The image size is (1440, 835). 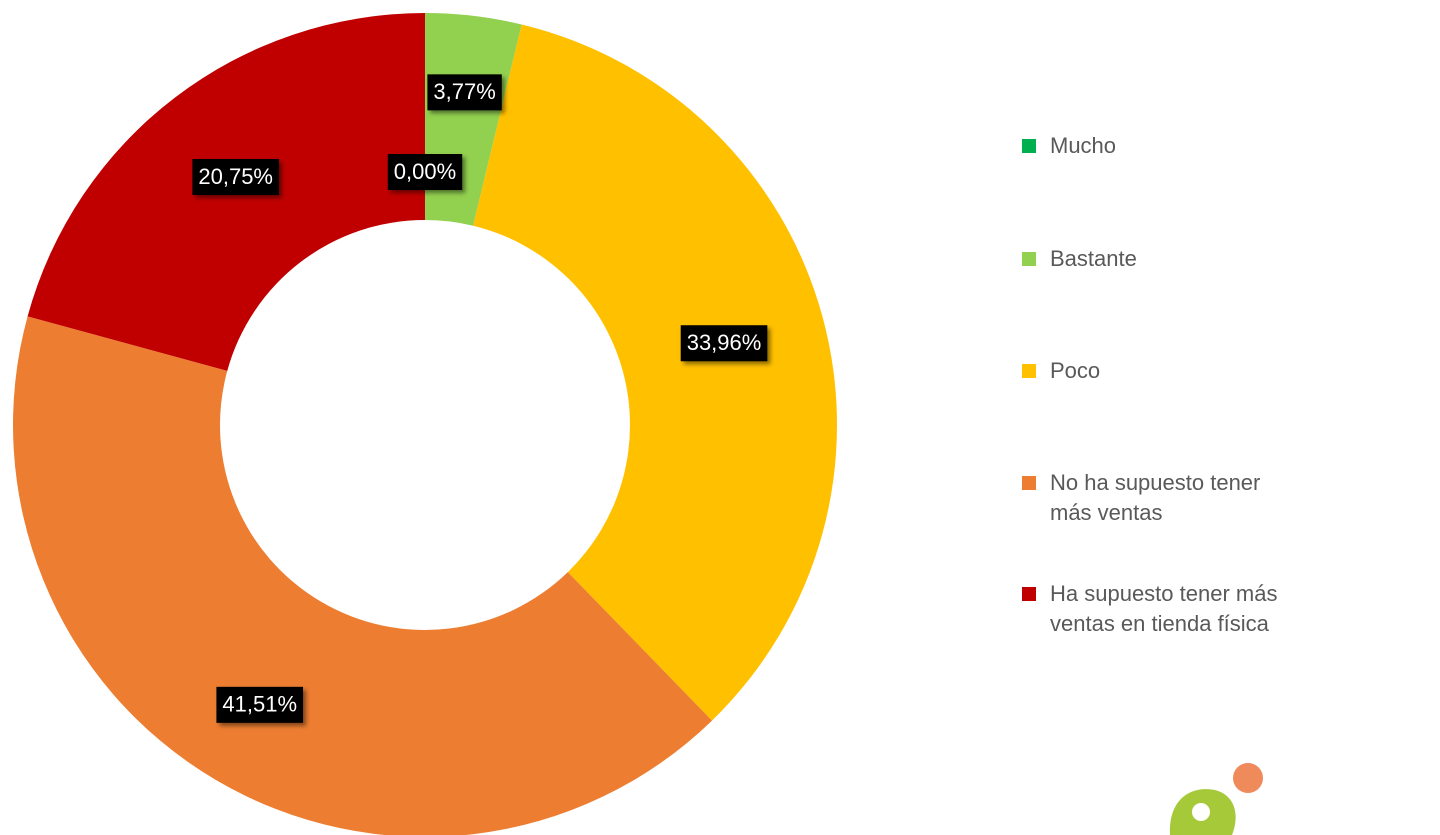 I want to click on legend-label: No ha supuesto tener más ventas, so click(x=1155, y=497).